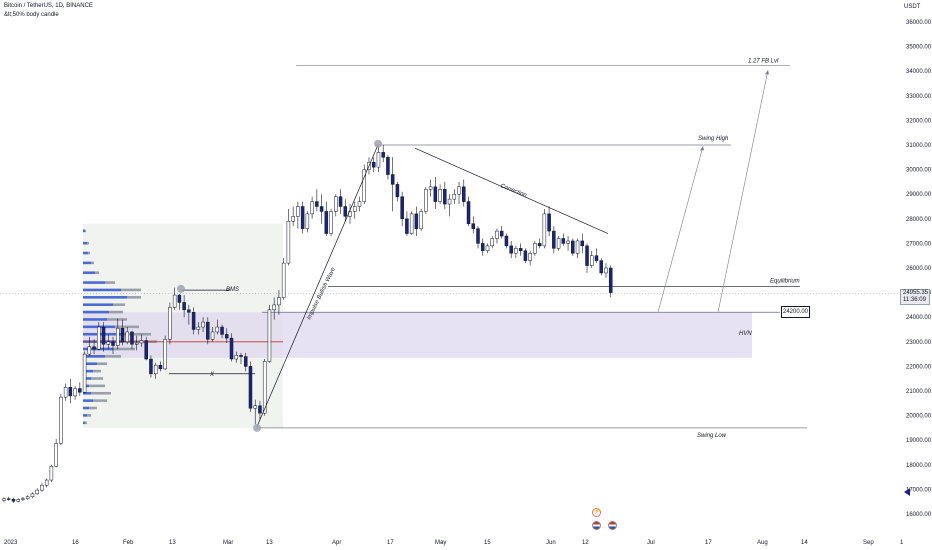  What do you see at coordinates (919, 490) in the screenshot?
I see `y-tick-label: 17000.00` at bounding box center [919, 490].